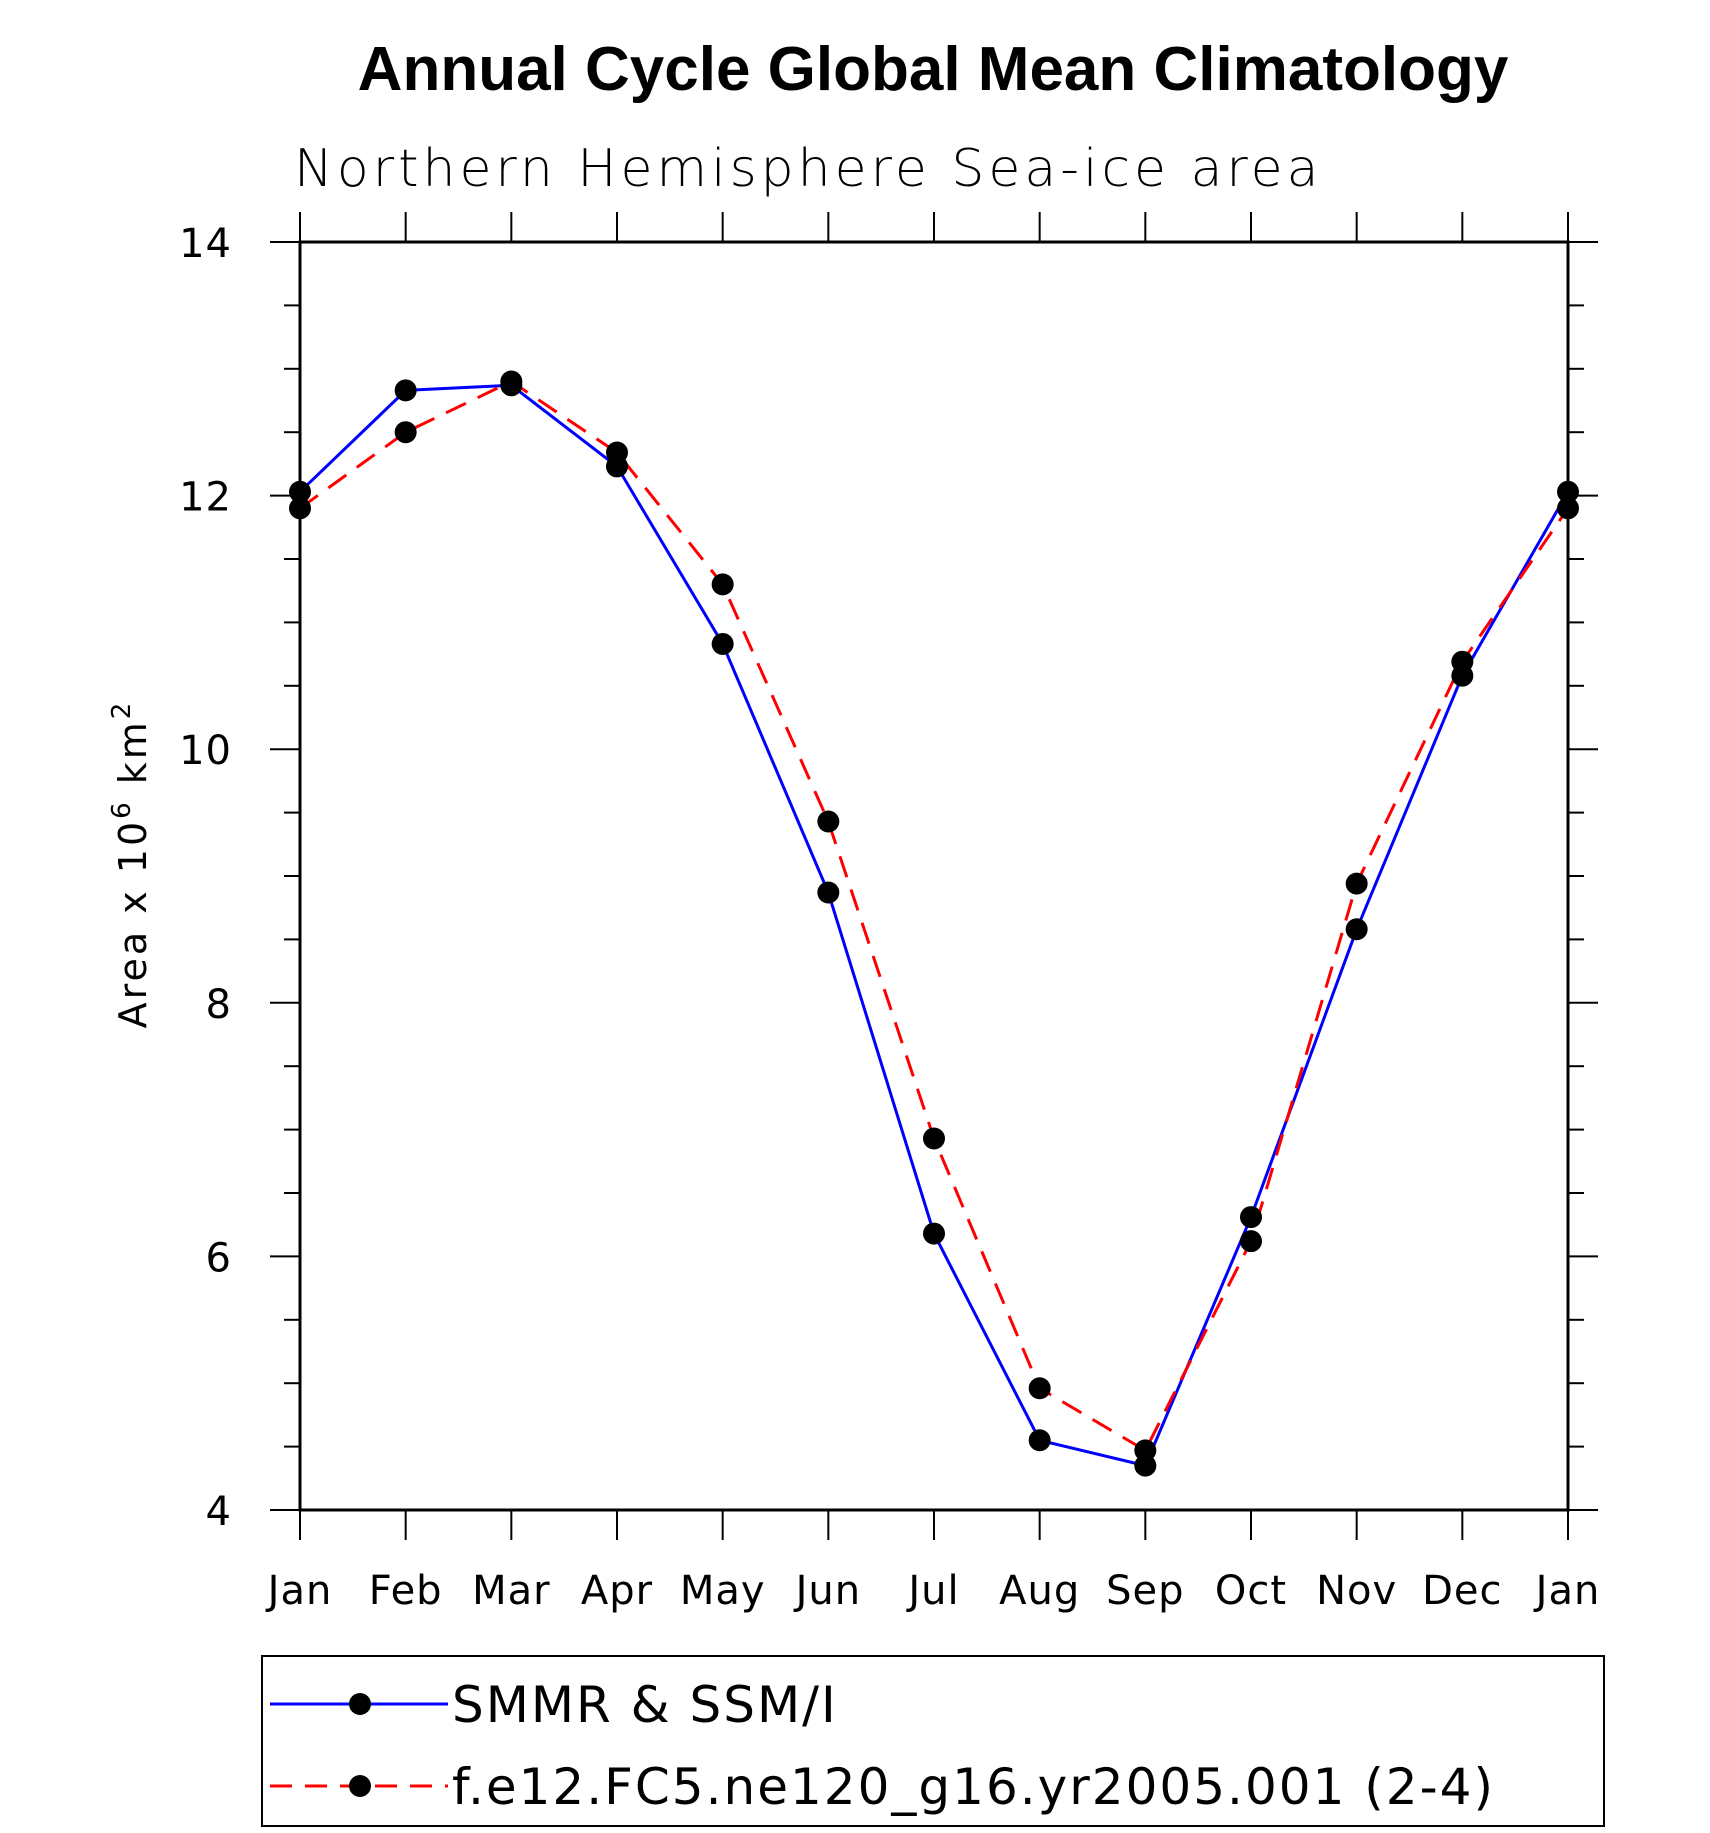 This screenshot has width=1710, height=1833. Describe the element at coordinates (205, 244) in the screenshot. I see `y-tick-label: 14` at that location.